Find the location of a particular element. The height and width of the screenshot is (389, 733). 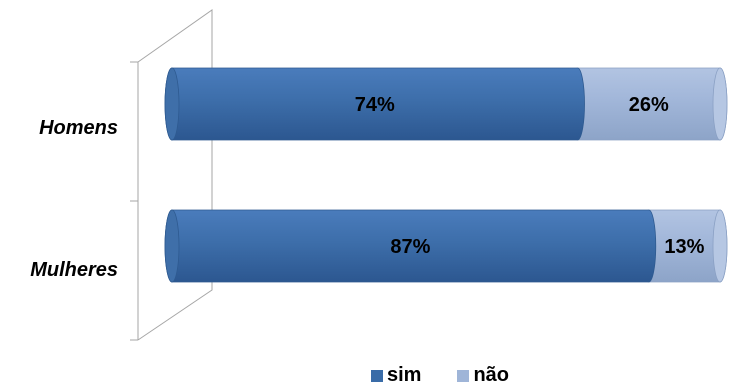

plot-frame is located at coordinates (171, 175).